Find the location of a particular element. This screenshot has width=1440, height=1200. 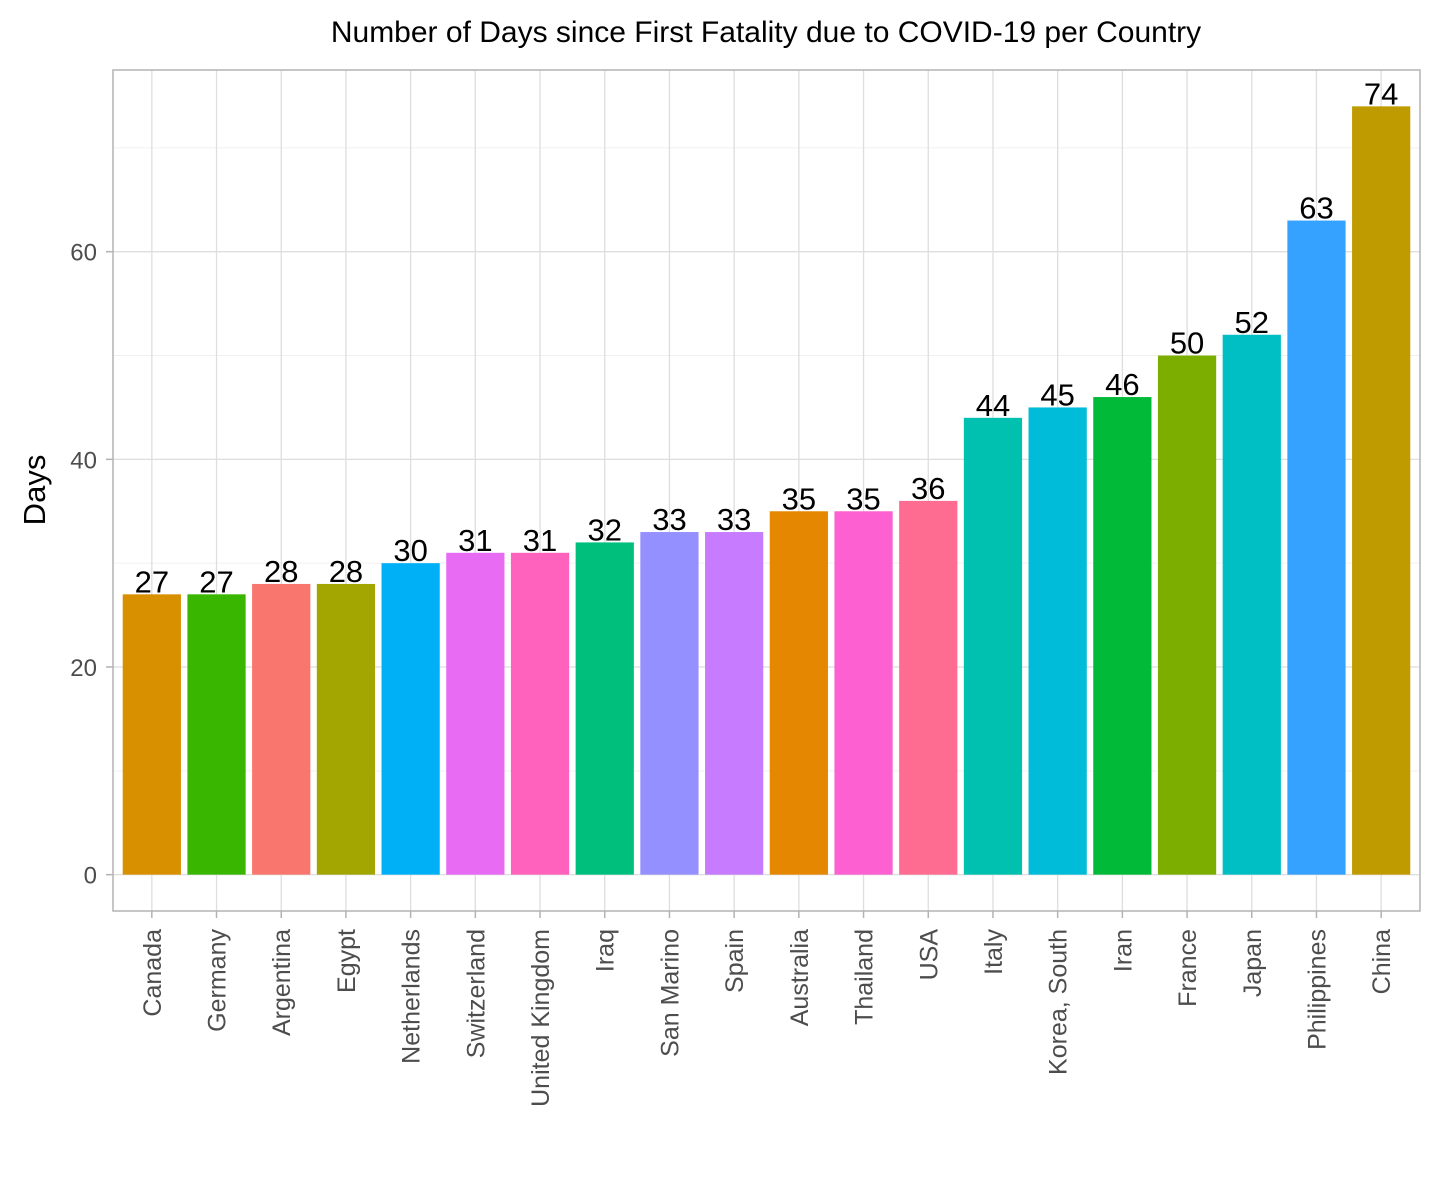

x-tick-label: Spain is located at coordinates (735, 961).